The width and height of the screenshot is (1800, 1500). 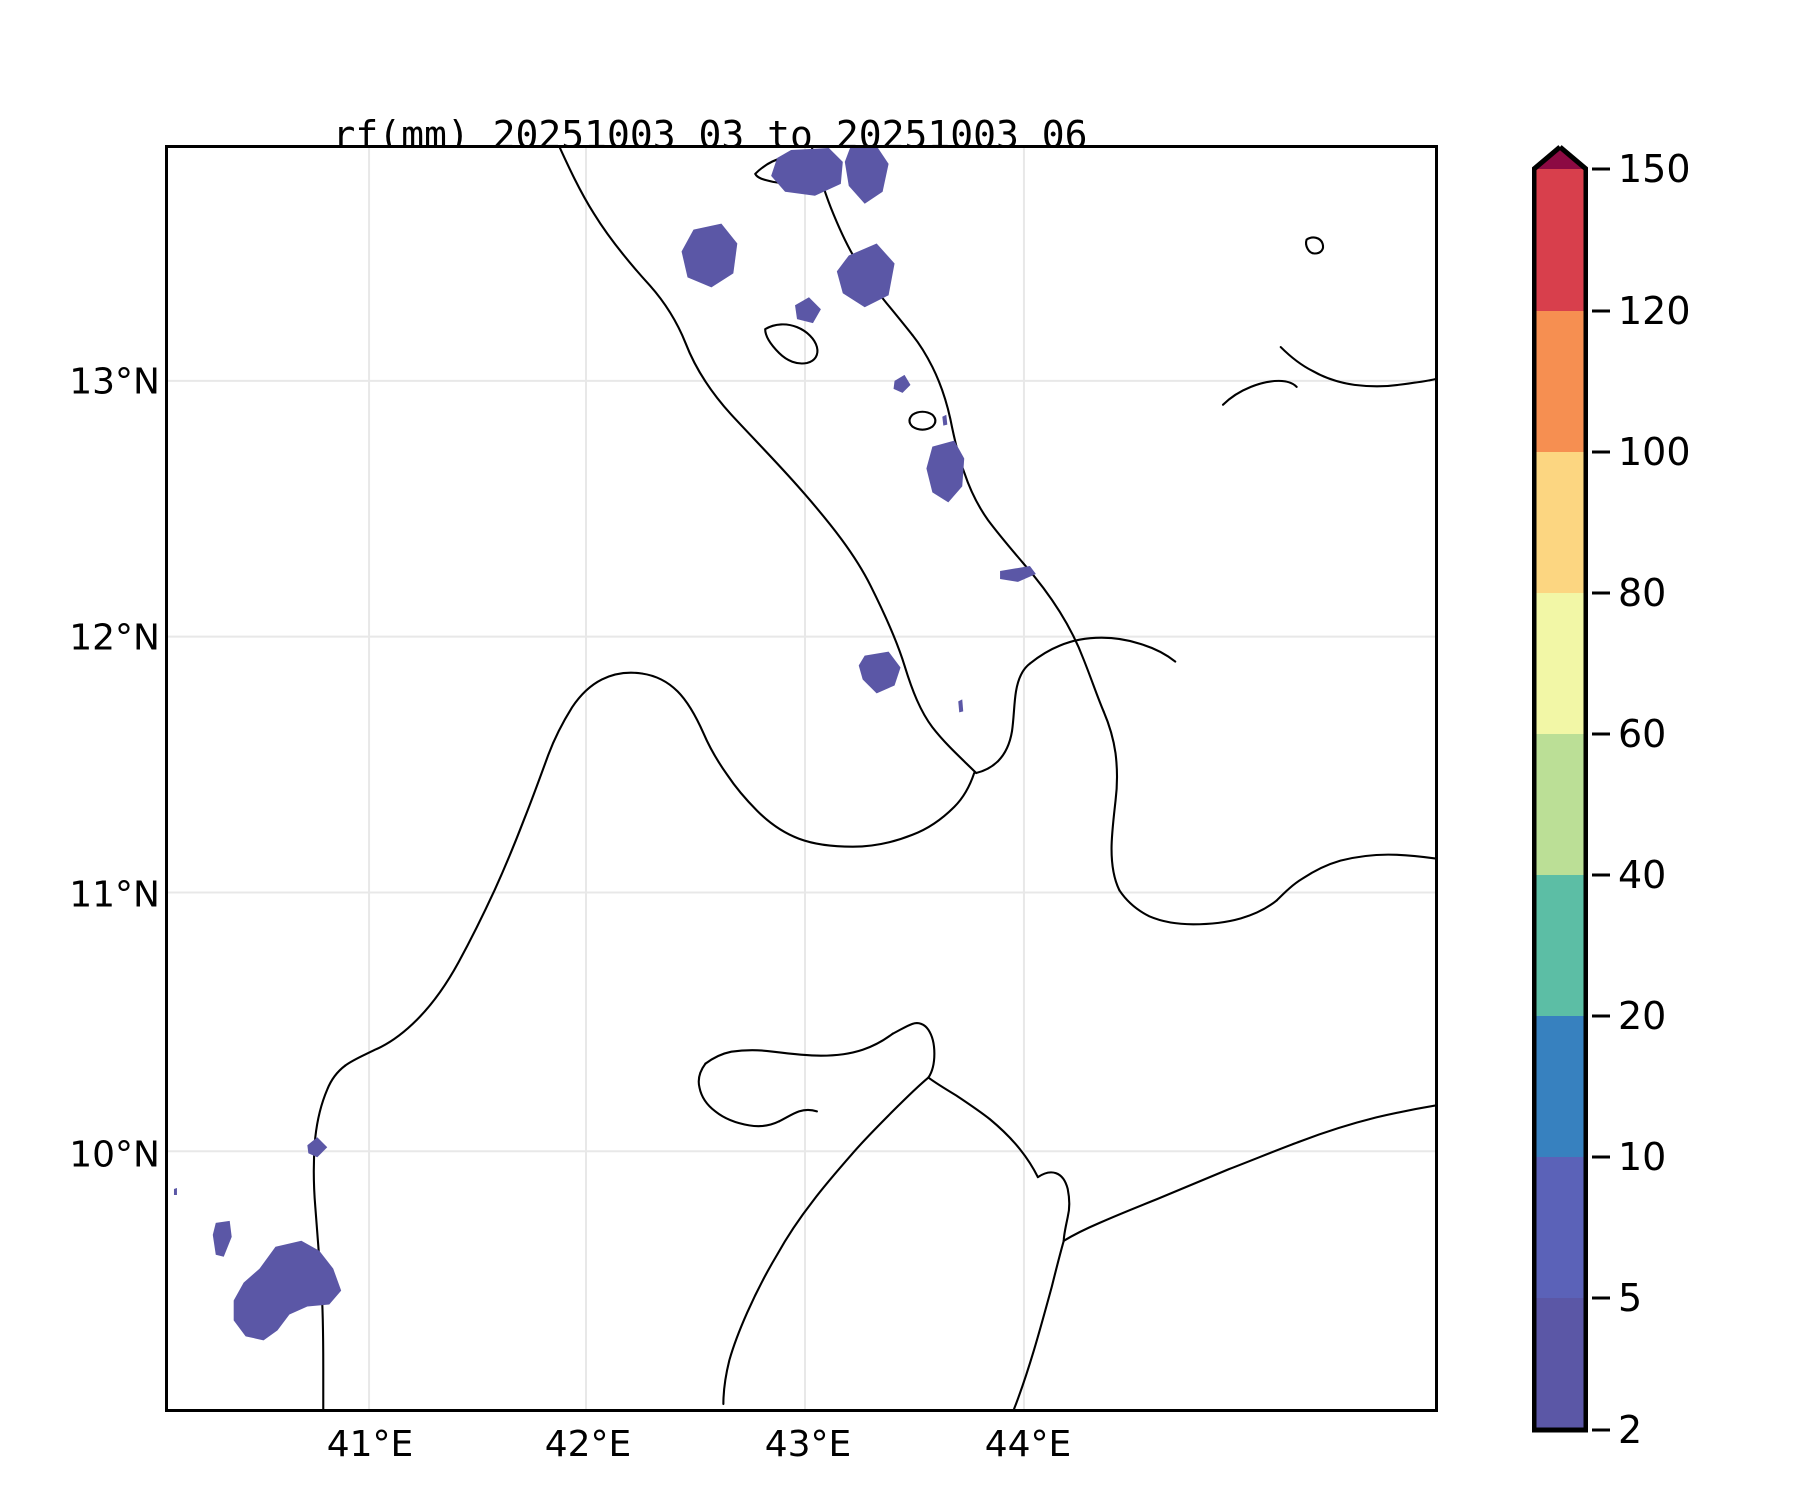 I want to click on border-inland-north, so click(x=808, y=760).